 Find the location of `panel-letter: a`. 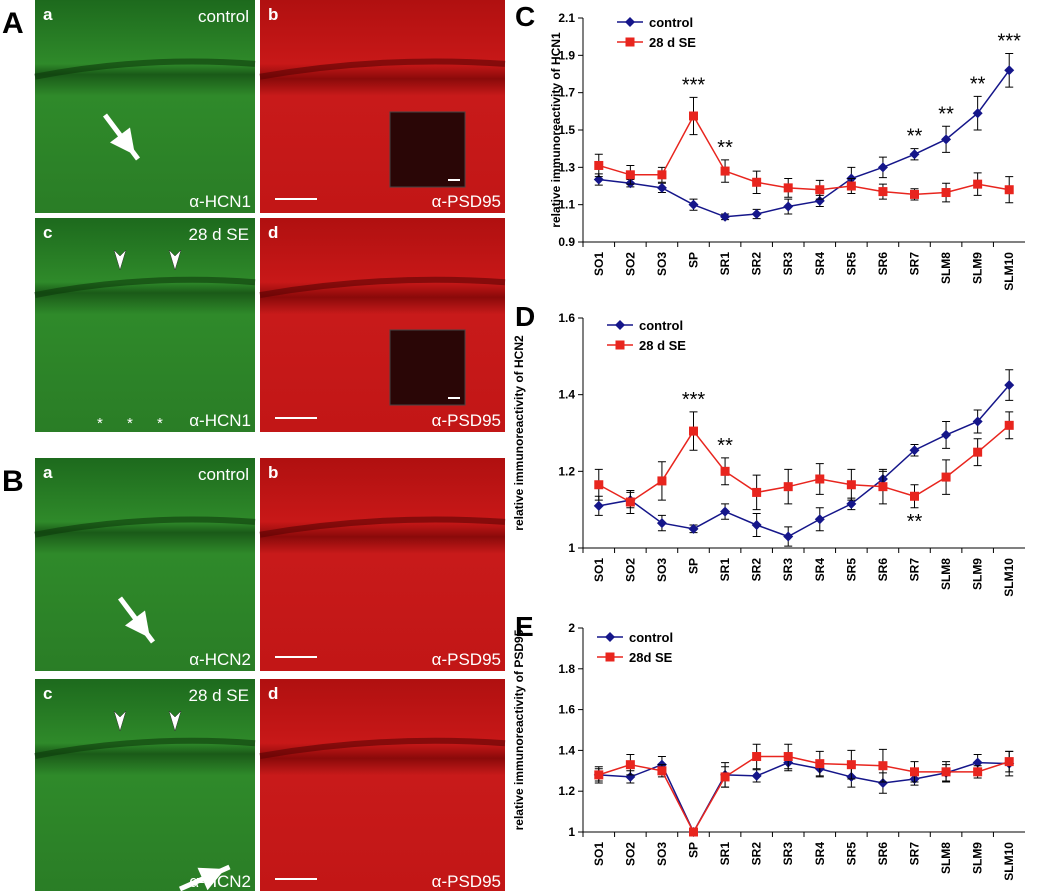

panel-letter: a is located at coordinates (48, 14).